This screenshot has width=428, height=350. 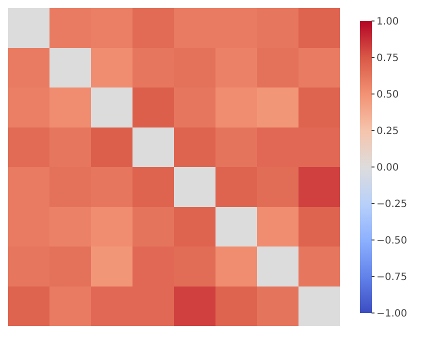 I want to click on color-bar-label: −1.00, so click(x=392, y=314).